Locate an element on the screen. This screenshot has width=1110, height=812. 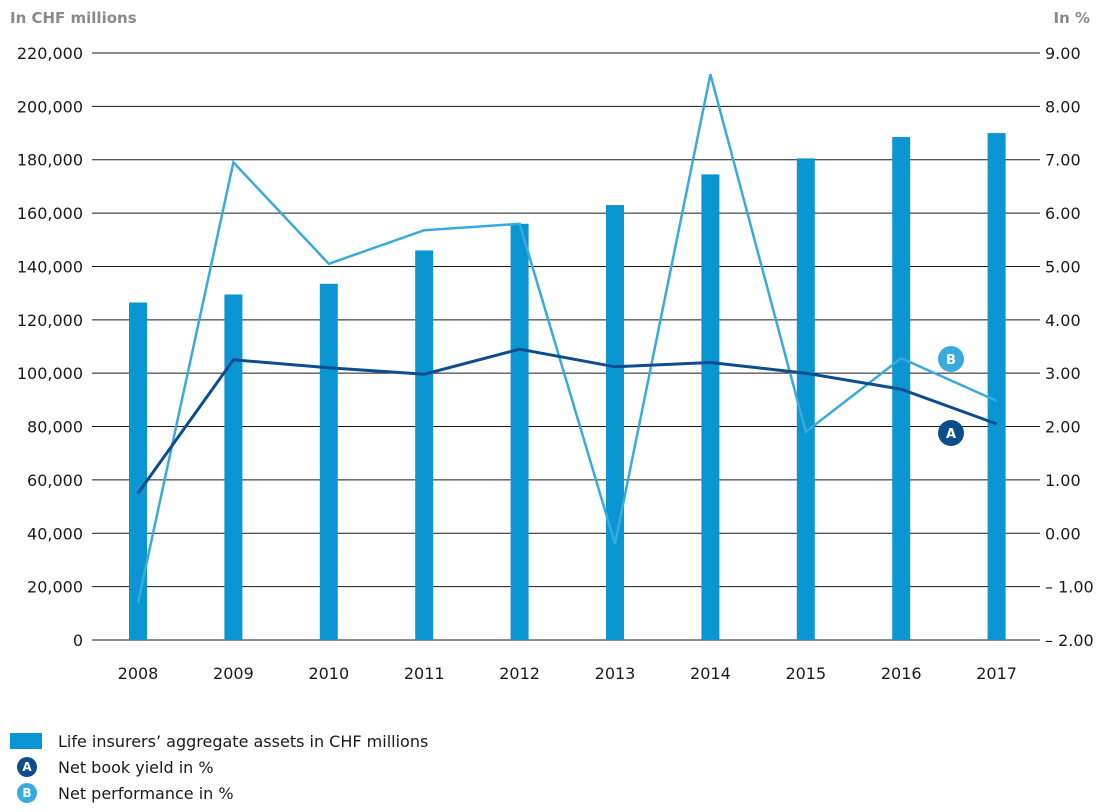
right-tick-label: 6.00 is located at coordinates (1063, 213).